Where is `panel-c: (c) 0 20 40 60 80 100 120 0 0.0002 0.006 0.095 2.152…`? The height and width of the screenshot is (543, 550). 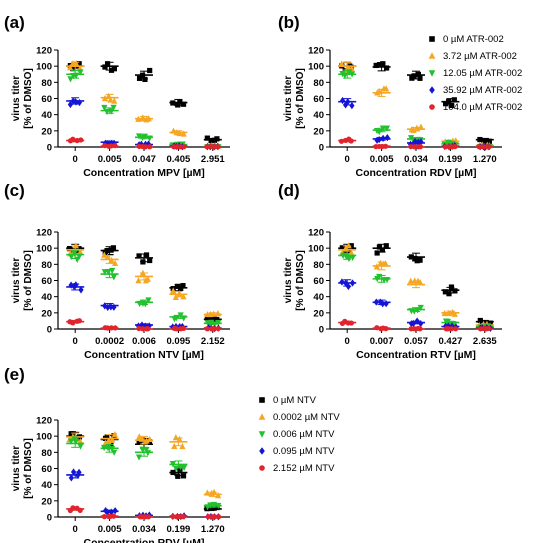
panel-c: (c) 0 20 40 60 80 100 120 0 0.0002 0.006 0.095 2.152… is located at coordinates (117, 271).